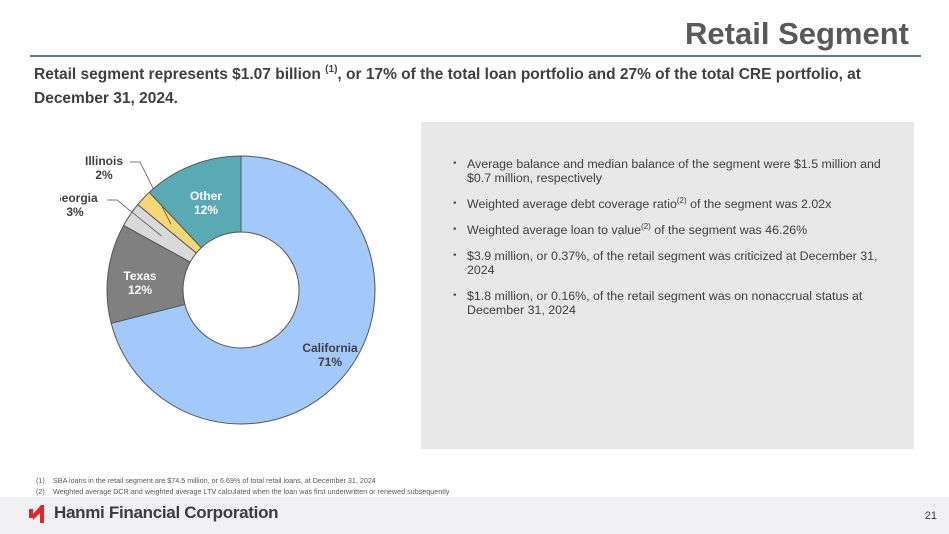 The width and height of the screenshot is (949, 534). I want to click on slice-california, so click(243, 290).